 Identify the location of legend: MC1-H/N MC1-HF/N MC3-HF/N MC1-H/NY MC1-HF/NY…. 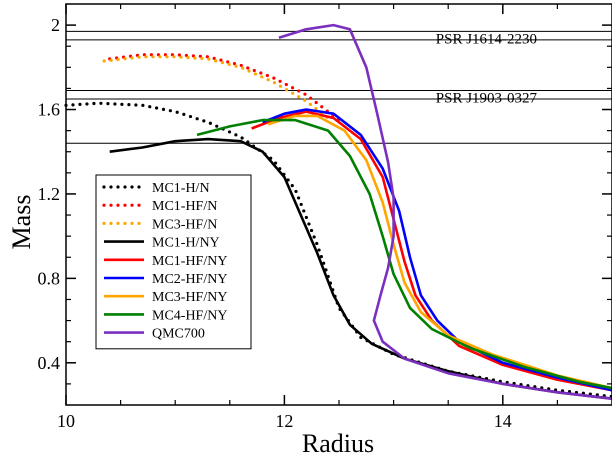
(173, 262).